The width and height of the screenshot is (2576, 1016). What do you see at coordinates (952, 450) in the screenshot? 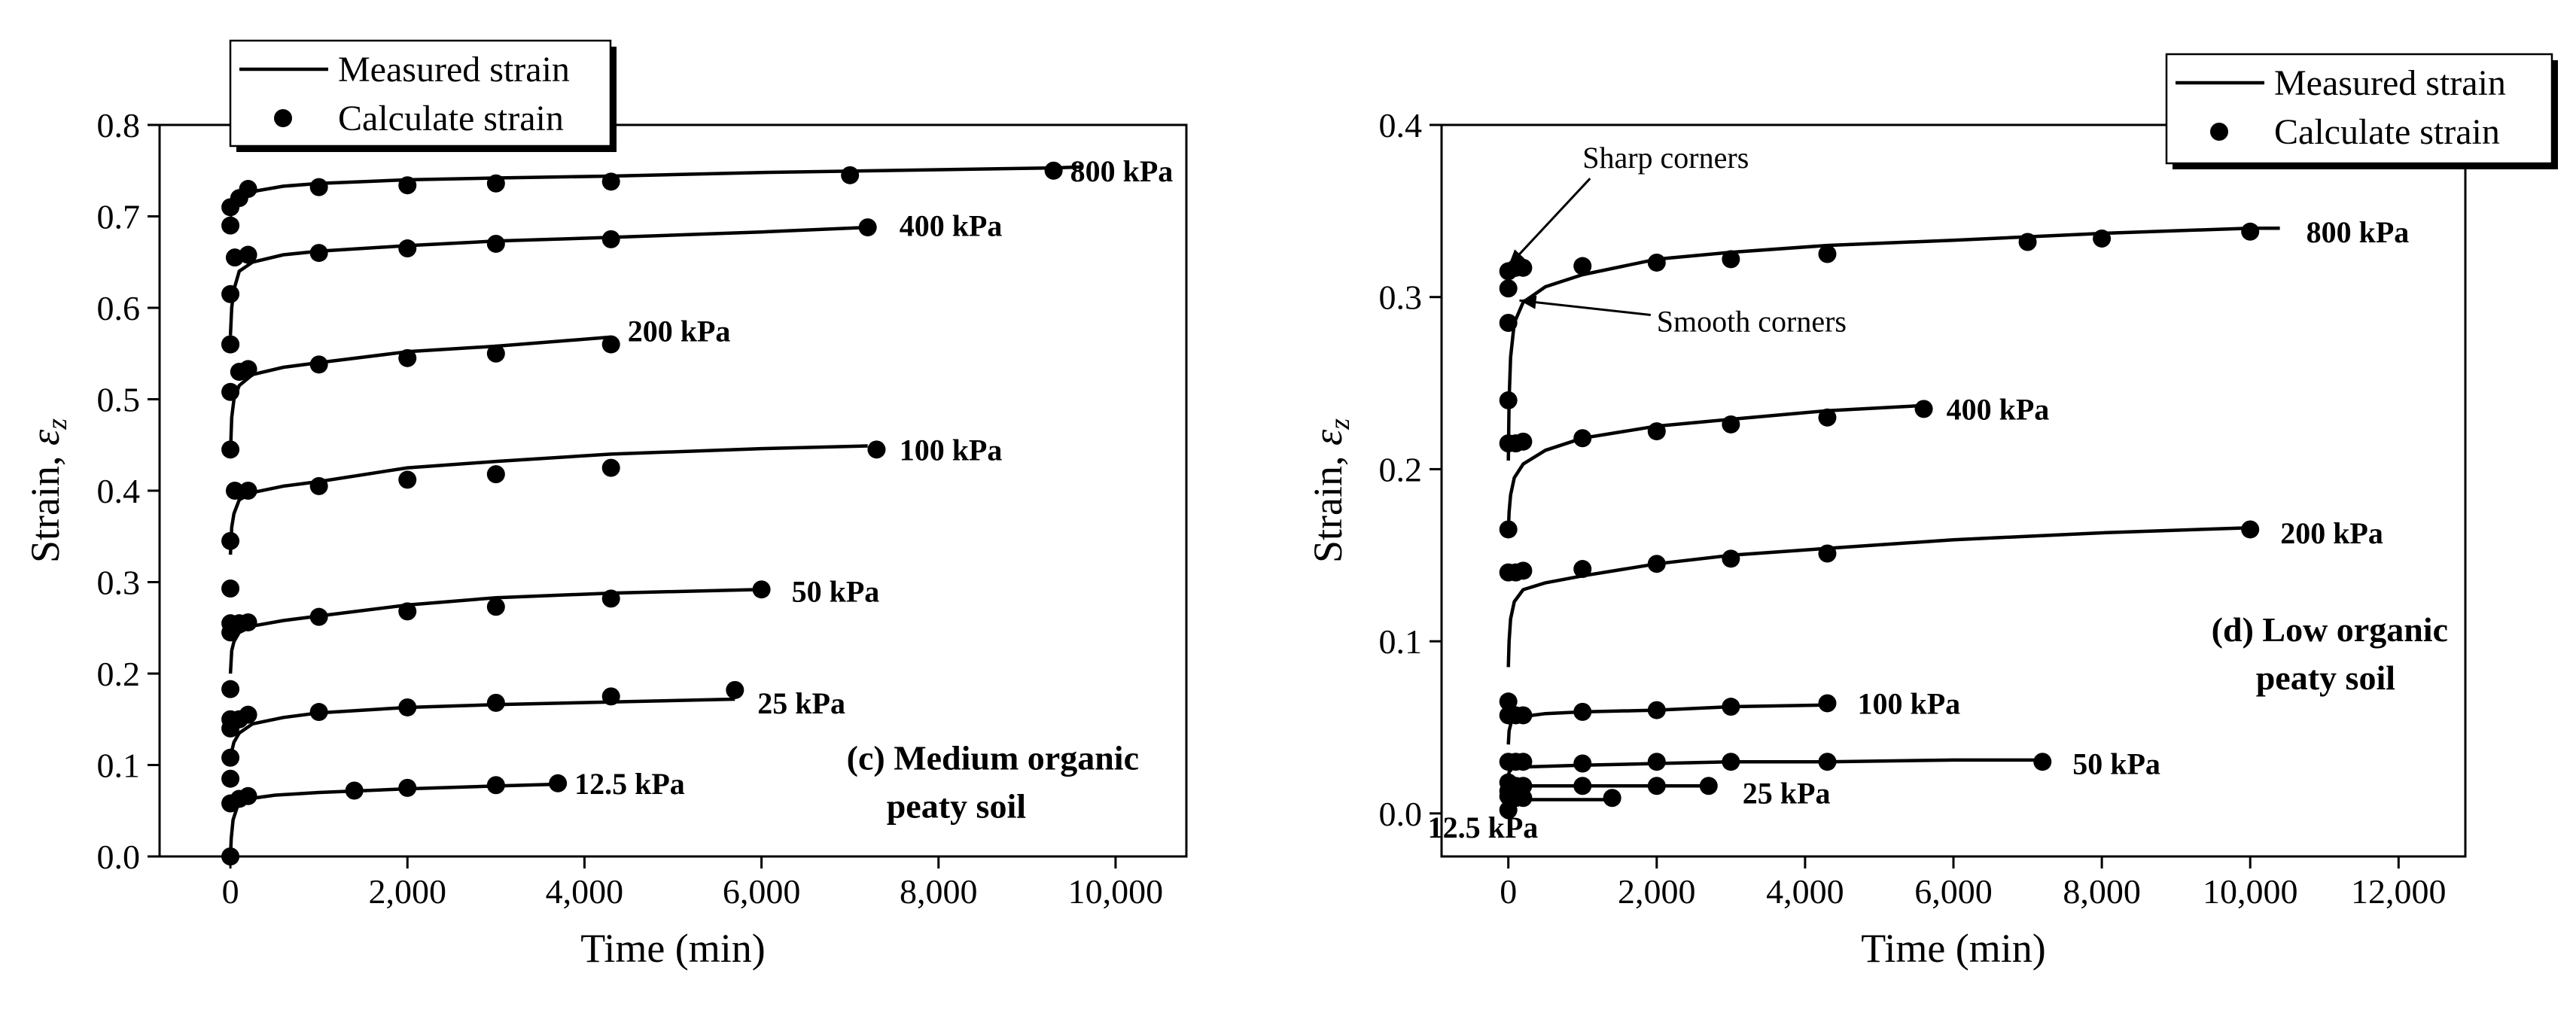
I see `series-label: 100 kPa` at bounding box center [952, 450].